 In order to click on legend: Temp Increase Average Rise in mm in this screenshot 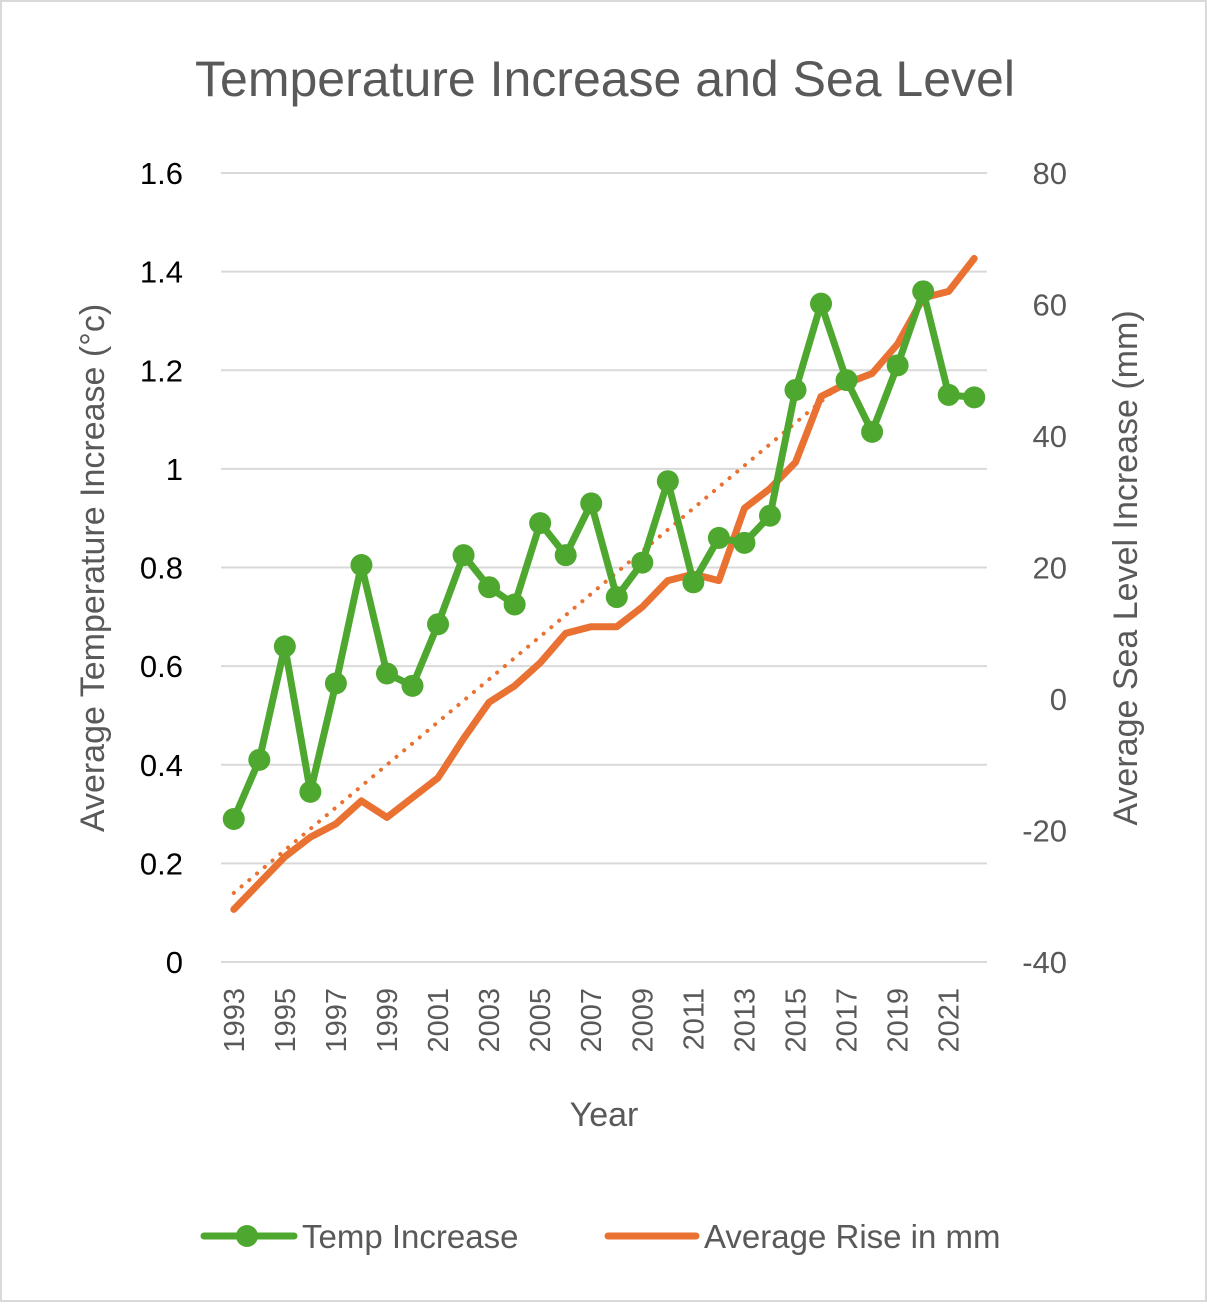, I will do `click(600, 1236)`.